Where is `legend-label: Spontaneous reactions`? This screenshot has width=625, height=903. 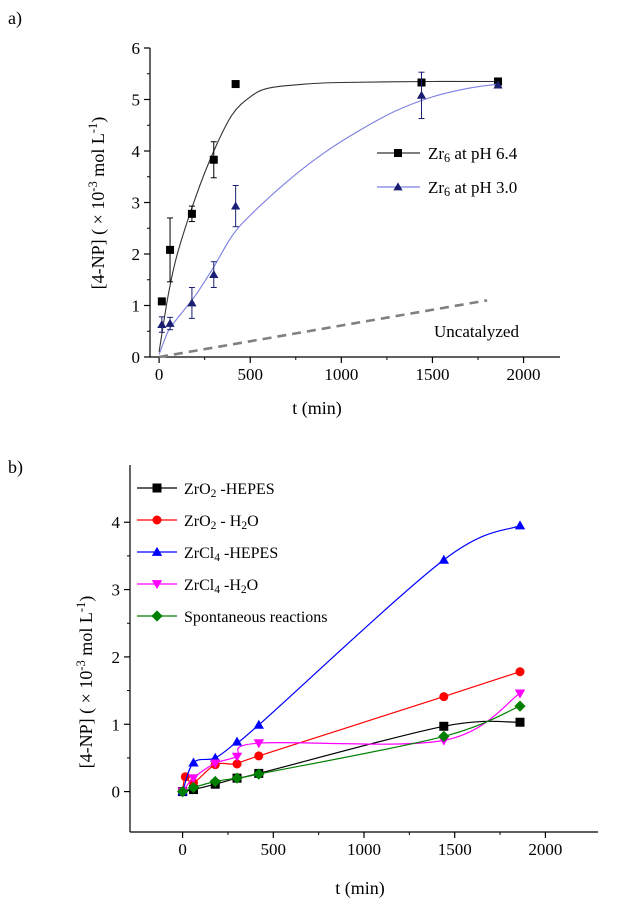
legend-label: Spontaneous reactions is located at coordinates (256, 617).